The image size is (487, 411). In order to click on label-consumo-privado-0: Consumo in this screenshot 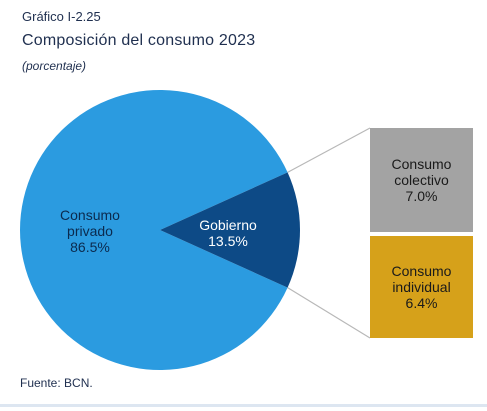, I will do `click(90, 215)`.